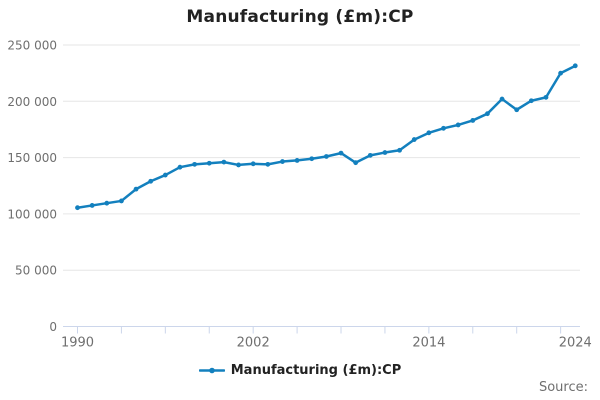 The width and height of the screenshot is (600, 400). I want to click on svg-text: 0, so click(53, 327).